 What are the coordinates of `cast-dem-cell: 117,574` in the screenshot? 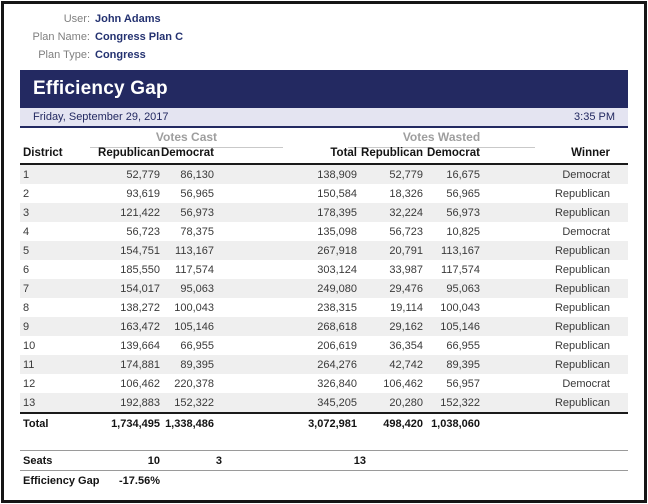 It's located at (194, 269).